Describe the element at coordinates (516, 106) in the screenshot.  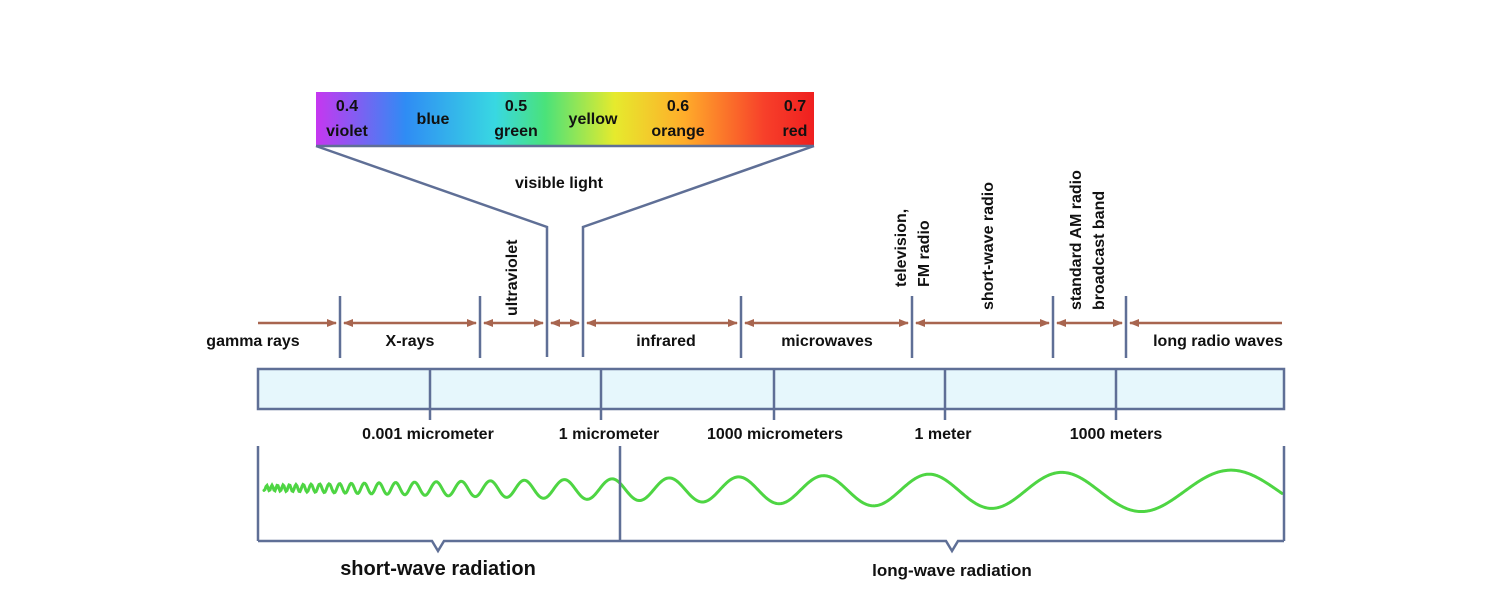
I see `visible-value-green: 0.5` at that location.